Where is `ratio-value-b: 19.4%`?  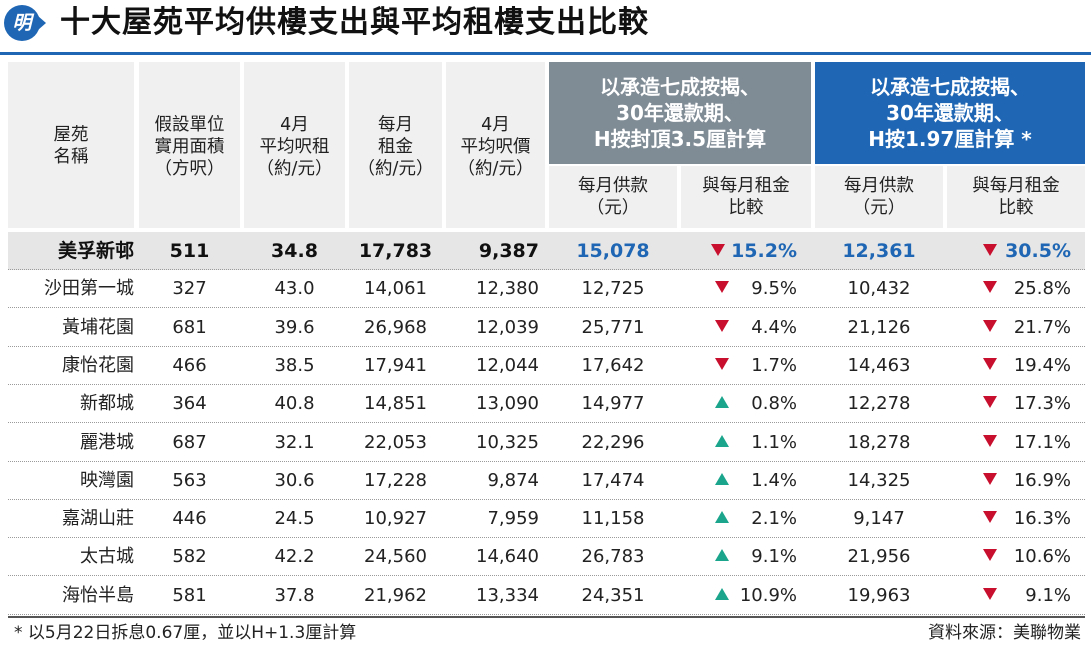 ratio-value-b: 19.4% is located at coordinates (1042, 365).